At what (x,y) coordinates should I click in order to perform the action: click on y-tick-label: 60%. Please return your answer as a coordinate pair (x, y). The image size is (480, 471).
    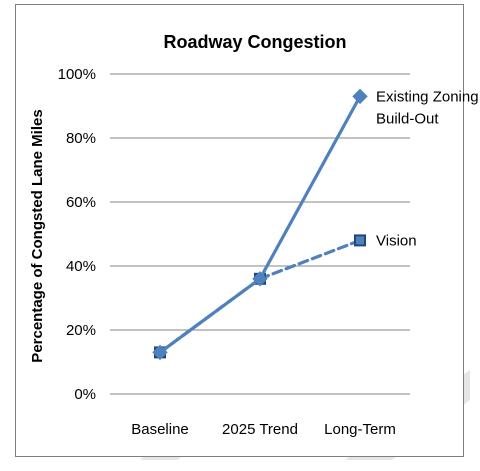
    Looking at the image, I should click on (81, 202).